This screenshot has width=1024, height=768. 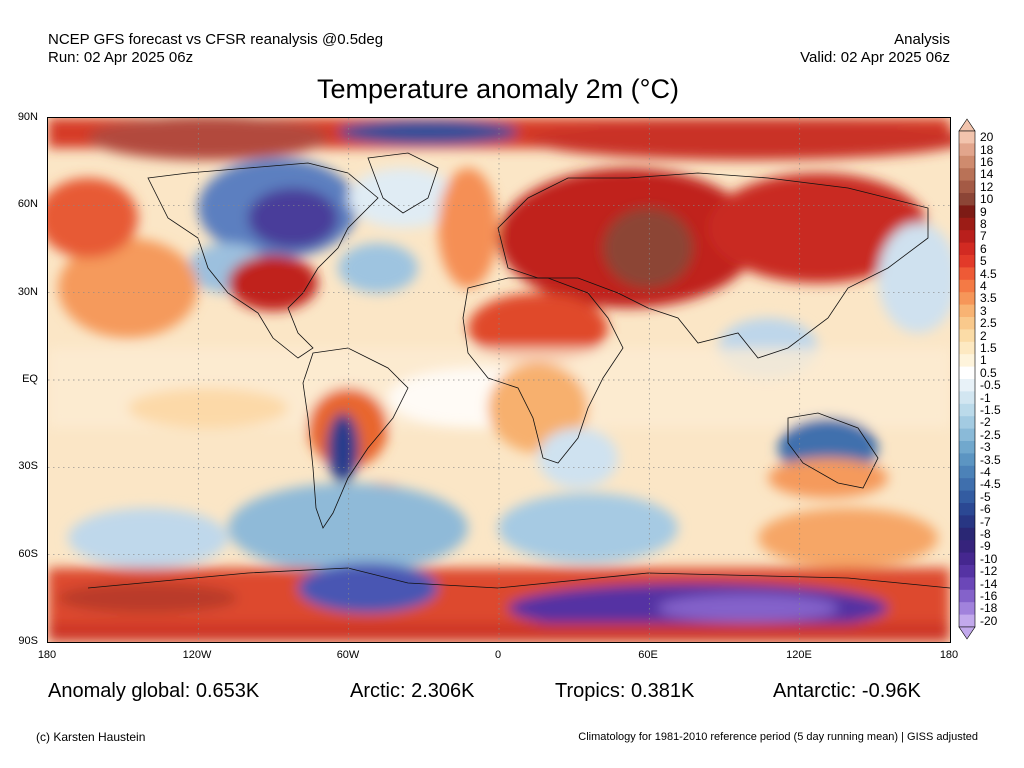 What do you see at coordinates (983, 261) in the screenshot?
I see `colorbar-label: 5` at bounding box center [983, 261].